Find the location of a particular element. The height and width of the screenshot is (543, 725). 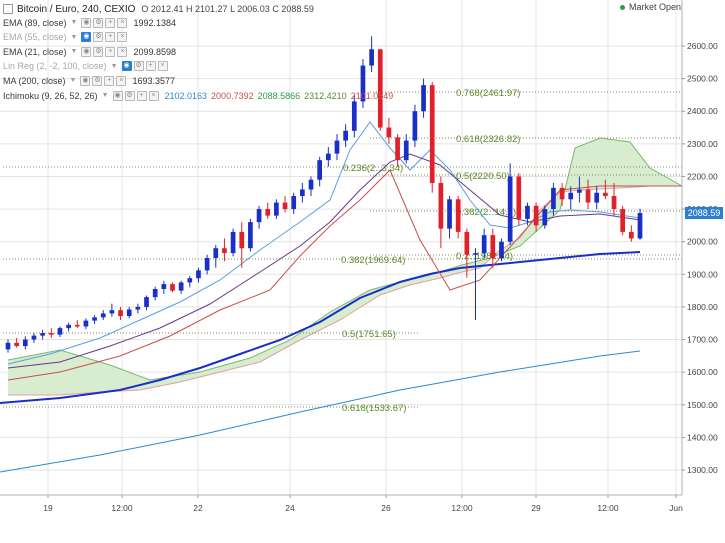

open-label: O is located at coordinates (145, 9).